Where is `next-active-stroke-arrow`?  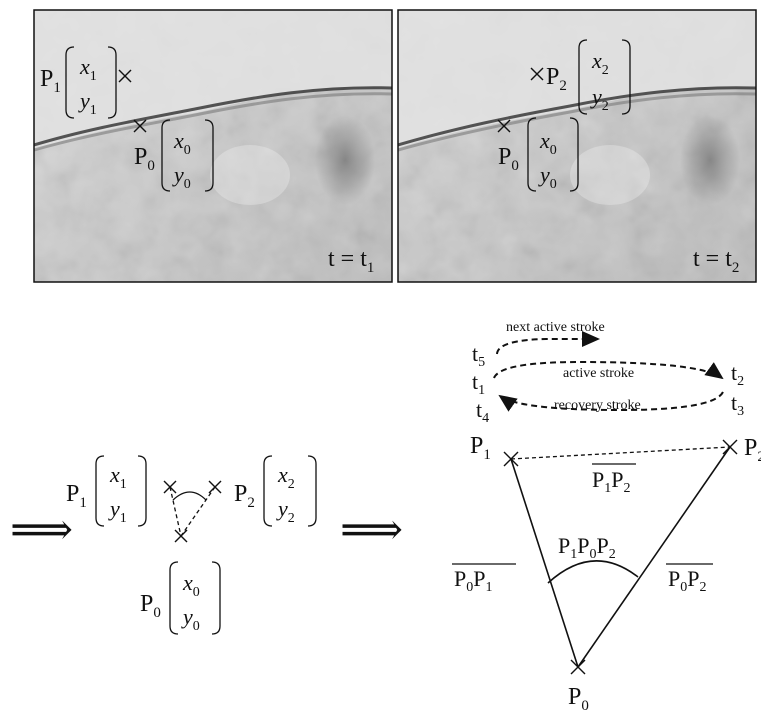 next-active-stroke-arrow is located at coordinates (548, 343).